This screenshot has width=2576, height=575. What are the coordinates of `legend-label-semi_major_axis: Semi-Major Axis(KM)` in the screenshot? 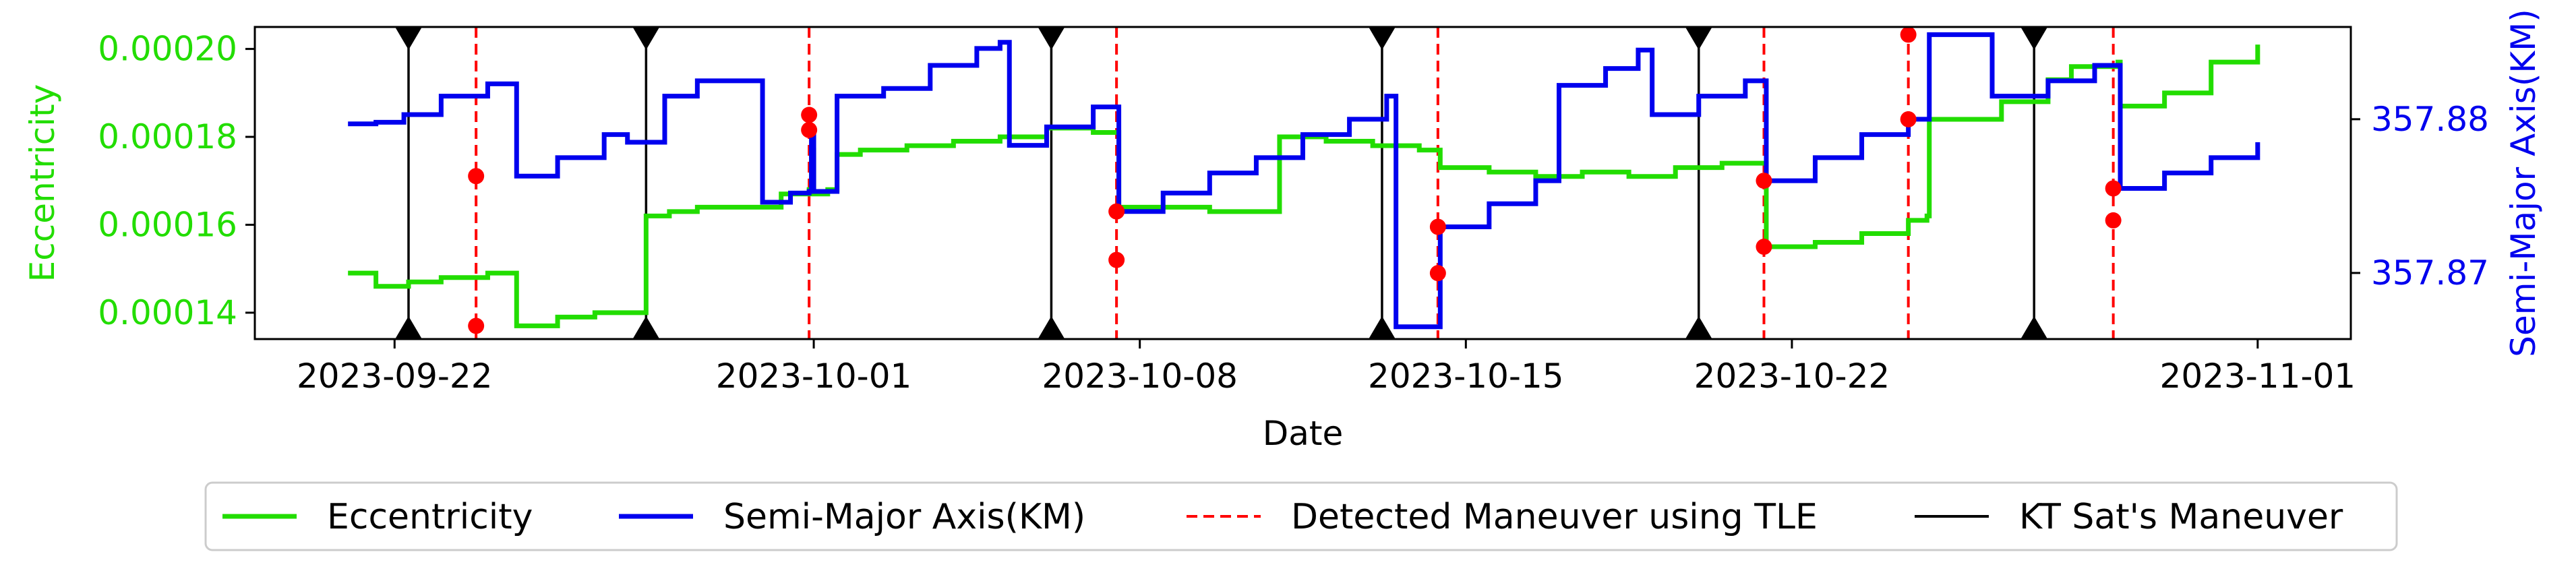 It's located at (904, 517).